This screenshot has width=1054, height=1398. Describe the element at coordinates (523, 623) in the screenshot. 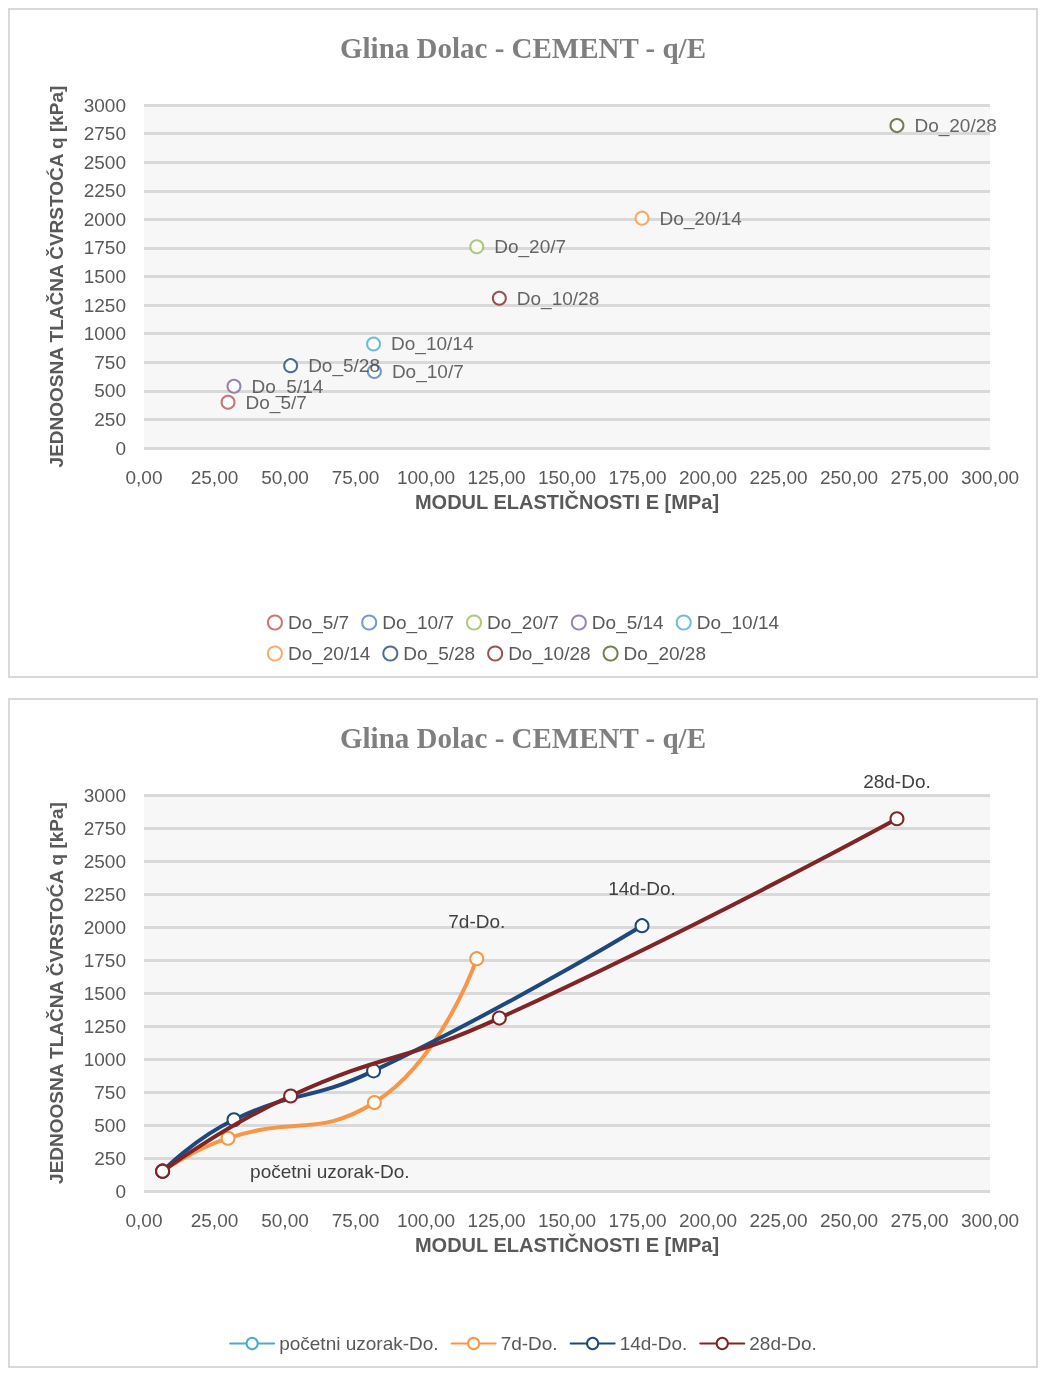

I see `legend-label: Do_20/7` at that location.